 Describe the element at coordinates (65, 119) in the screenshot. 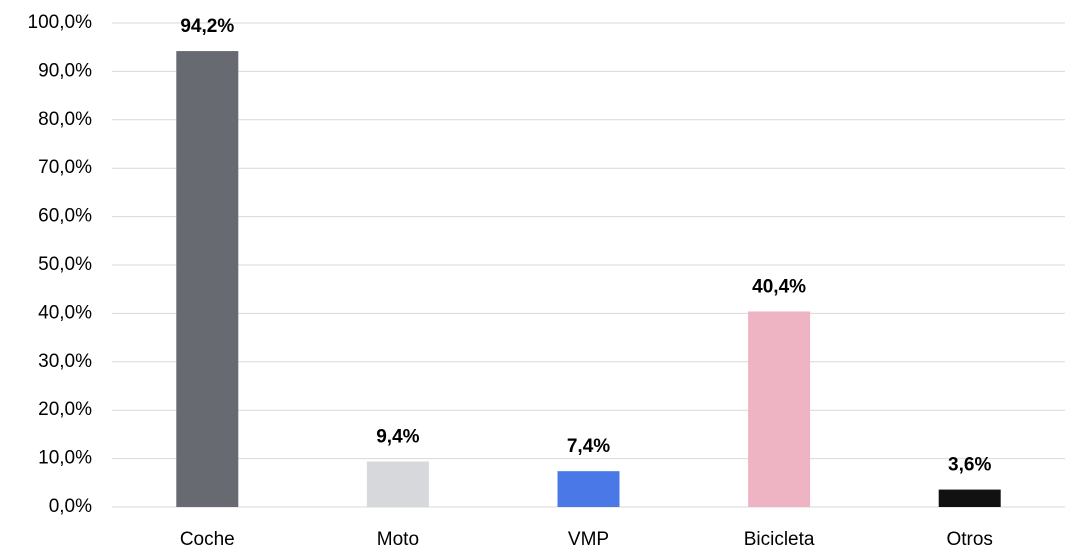

I see `y-tick-label: 80,0%` at that location.